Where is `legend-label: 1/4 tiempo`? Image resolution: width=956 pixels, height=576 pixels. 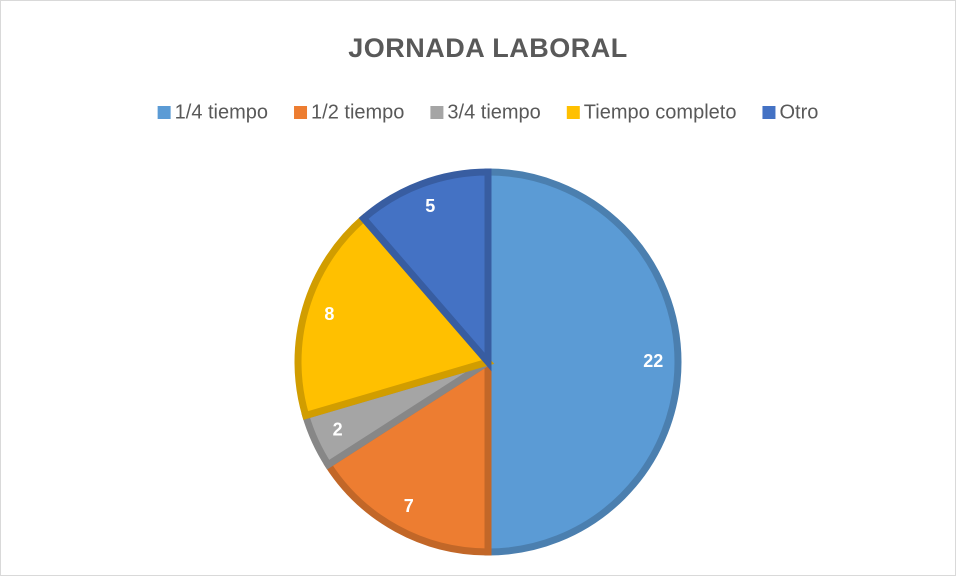 legend-label: 1/4 tiempo is located at coordinates (221, 112).